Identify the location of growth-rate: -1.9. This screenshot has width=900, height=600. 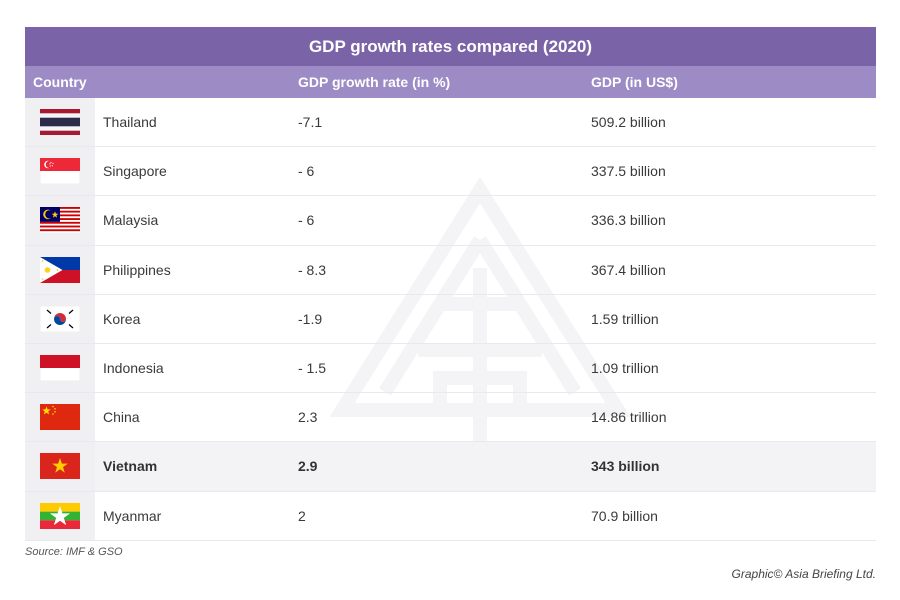
(310, 318).